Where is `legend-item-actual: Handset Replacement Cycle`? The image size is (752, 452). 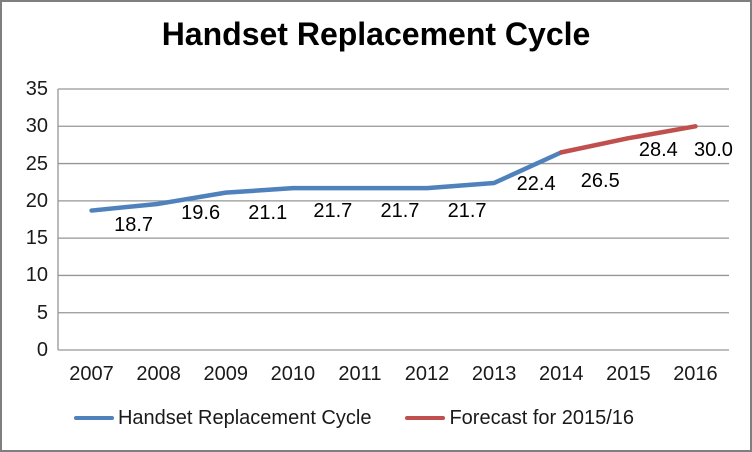
legend-item-actual: Handset Replacement Cycle is located at coordinates (222, 418).